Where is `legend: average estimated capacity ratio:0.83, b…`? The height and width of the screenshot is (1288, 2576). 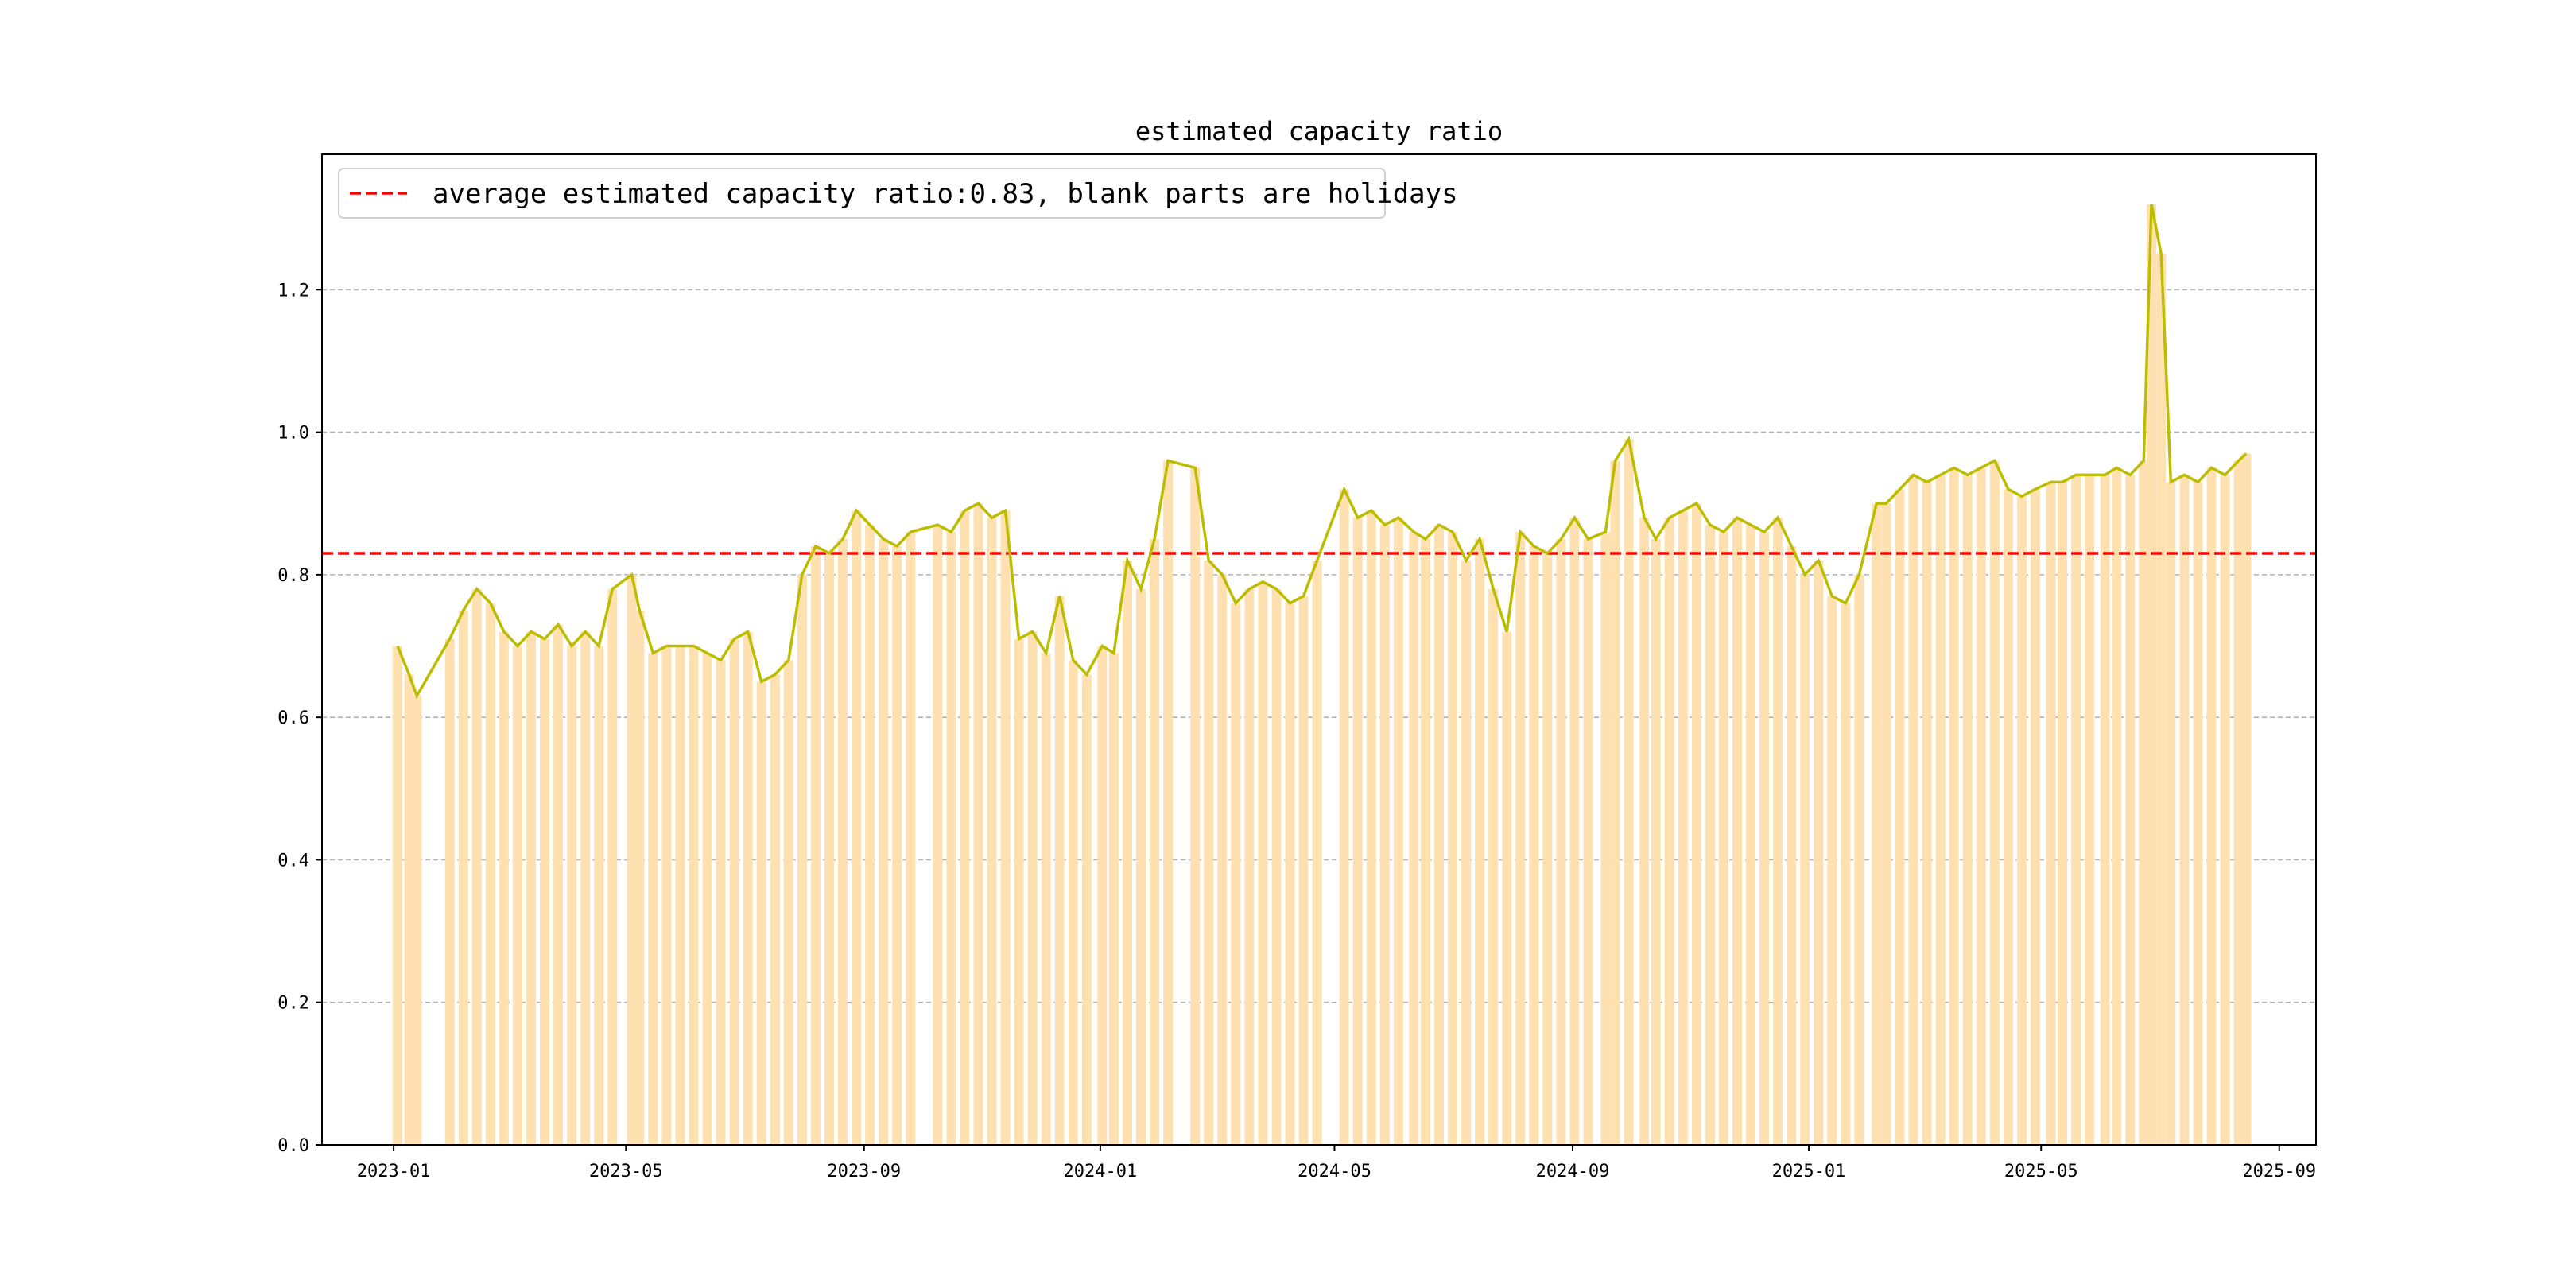 legend: average estimated capacity ratio:0.83, b… is located at coordinates (898, 193).